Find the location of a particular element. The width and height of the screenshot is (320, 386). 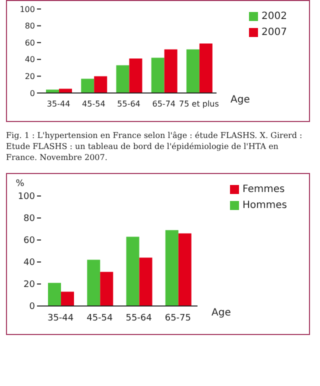

x-tick-label: 65-74 is located at coordinates (164, 104).